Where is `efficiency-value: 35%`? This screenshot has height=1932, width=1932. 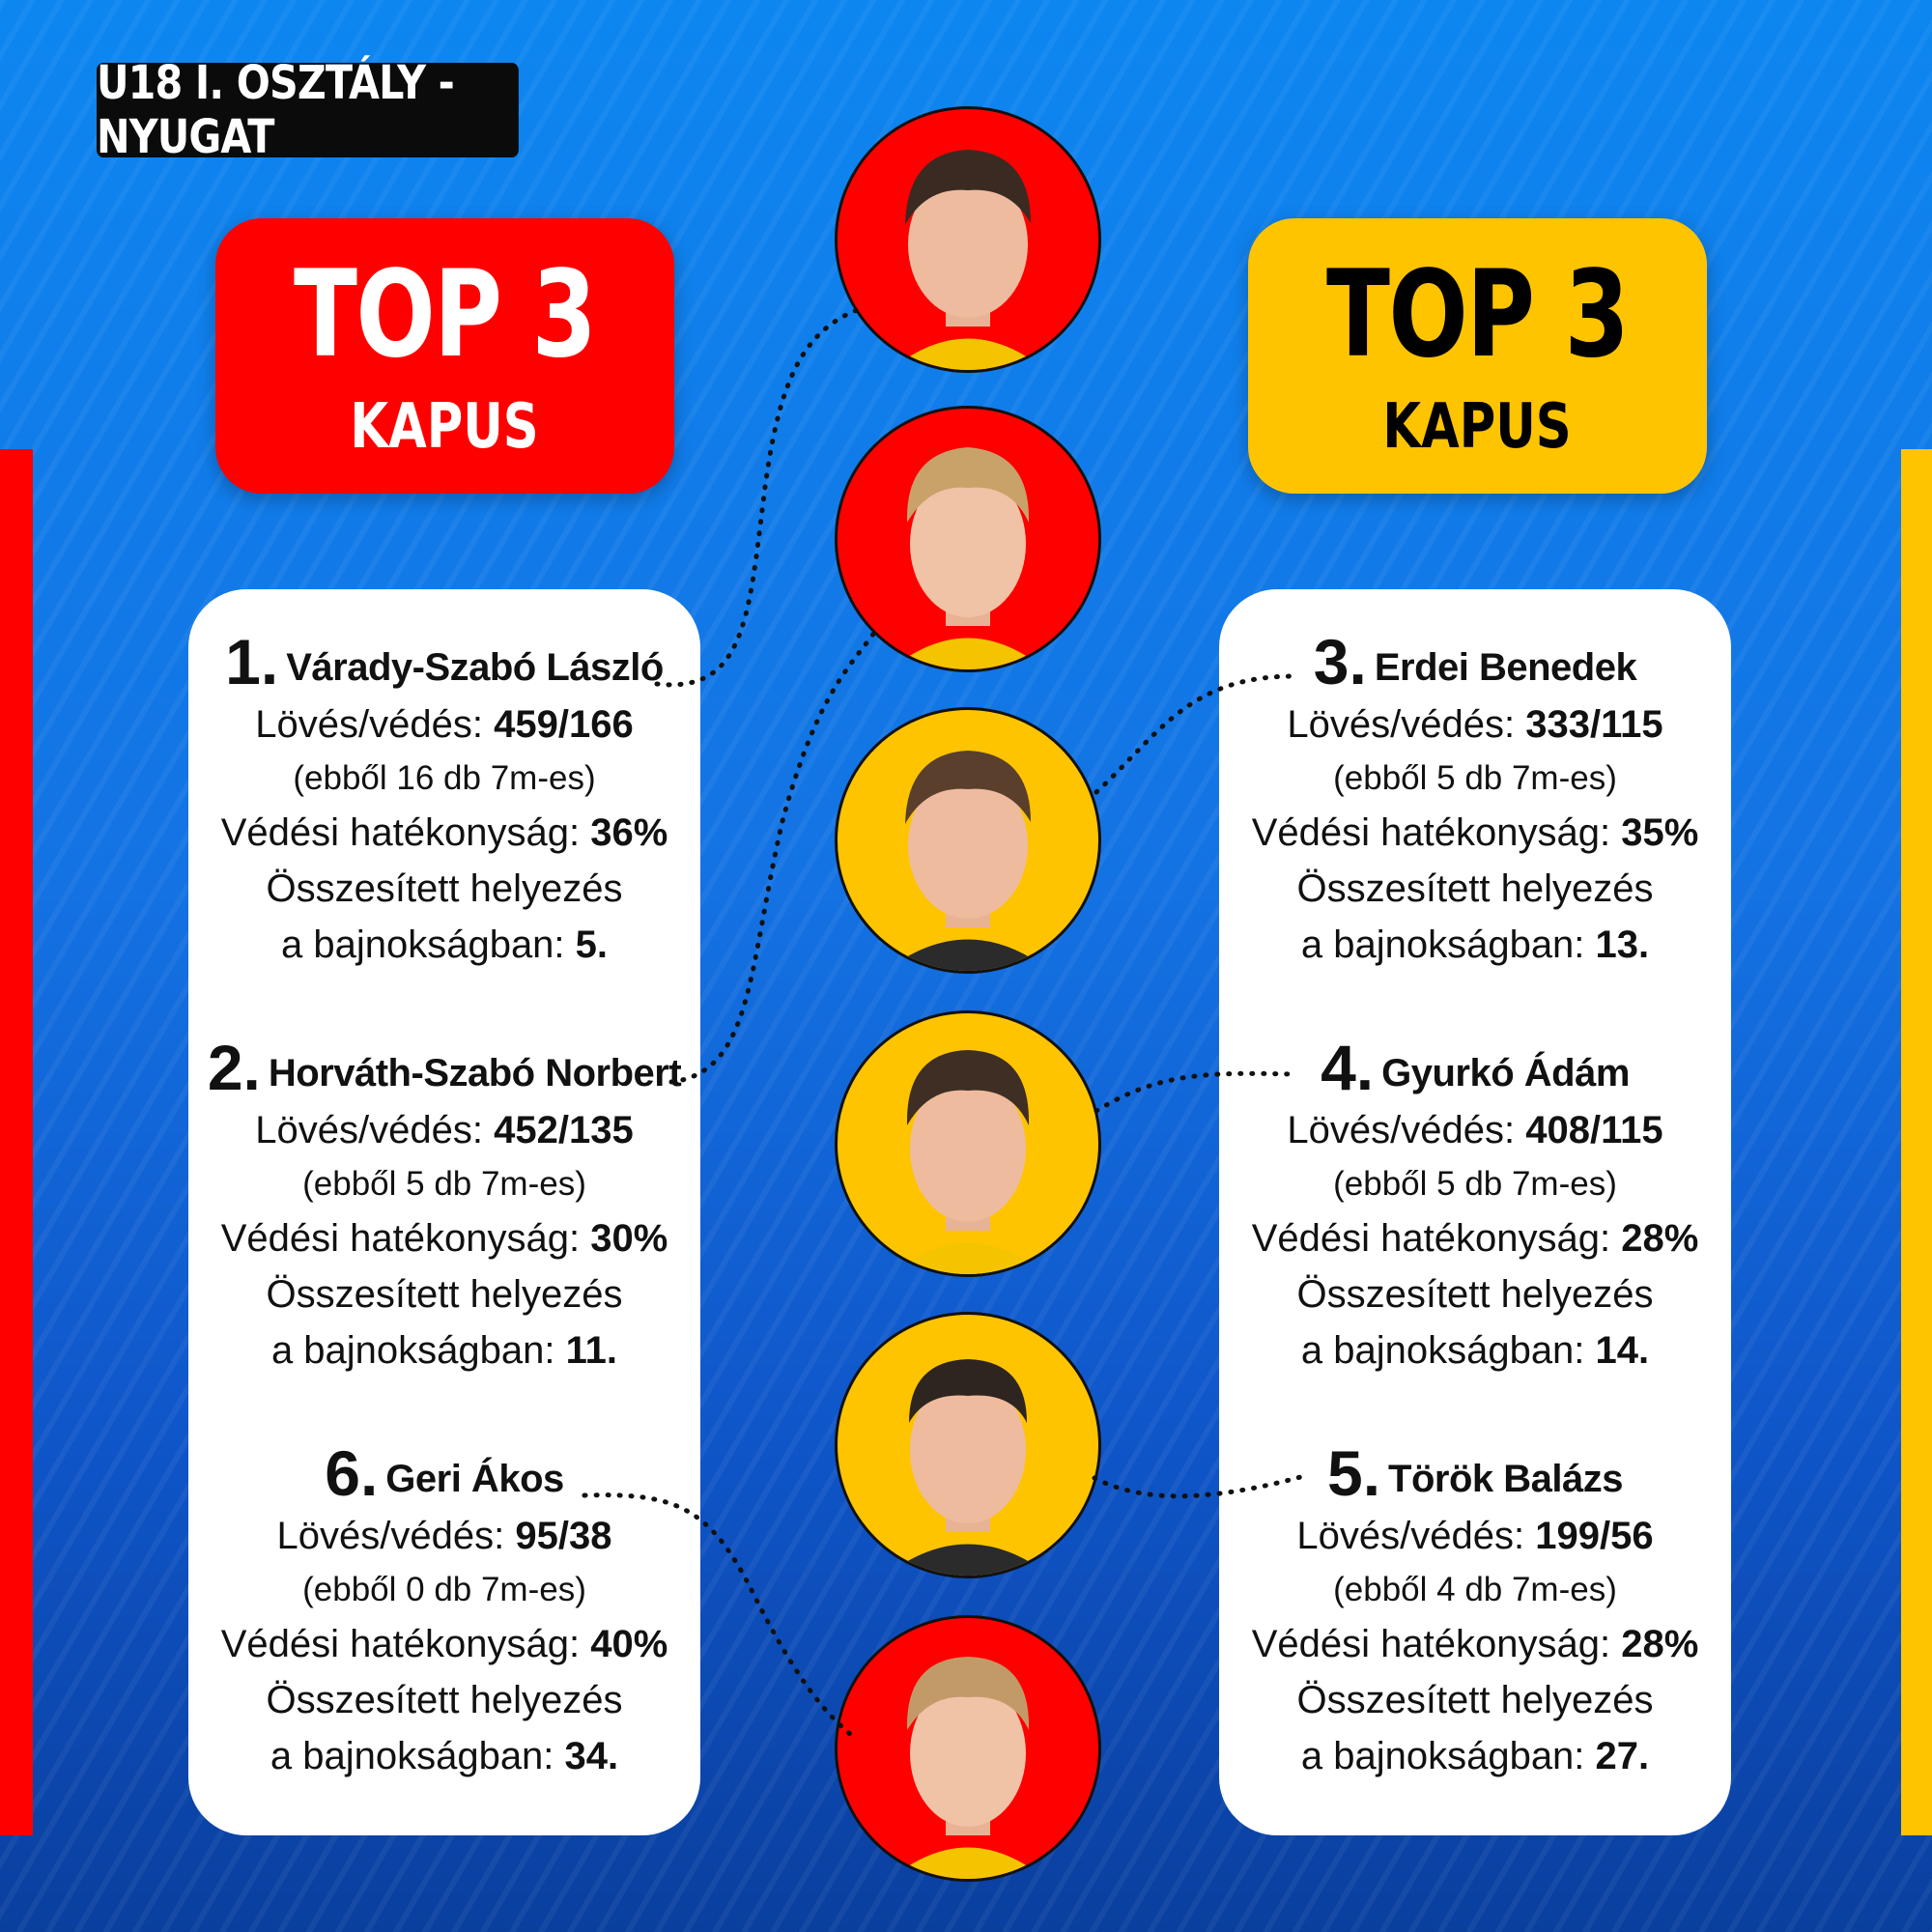
efficiency-value: 35% is located at coordinates (1660, 832).